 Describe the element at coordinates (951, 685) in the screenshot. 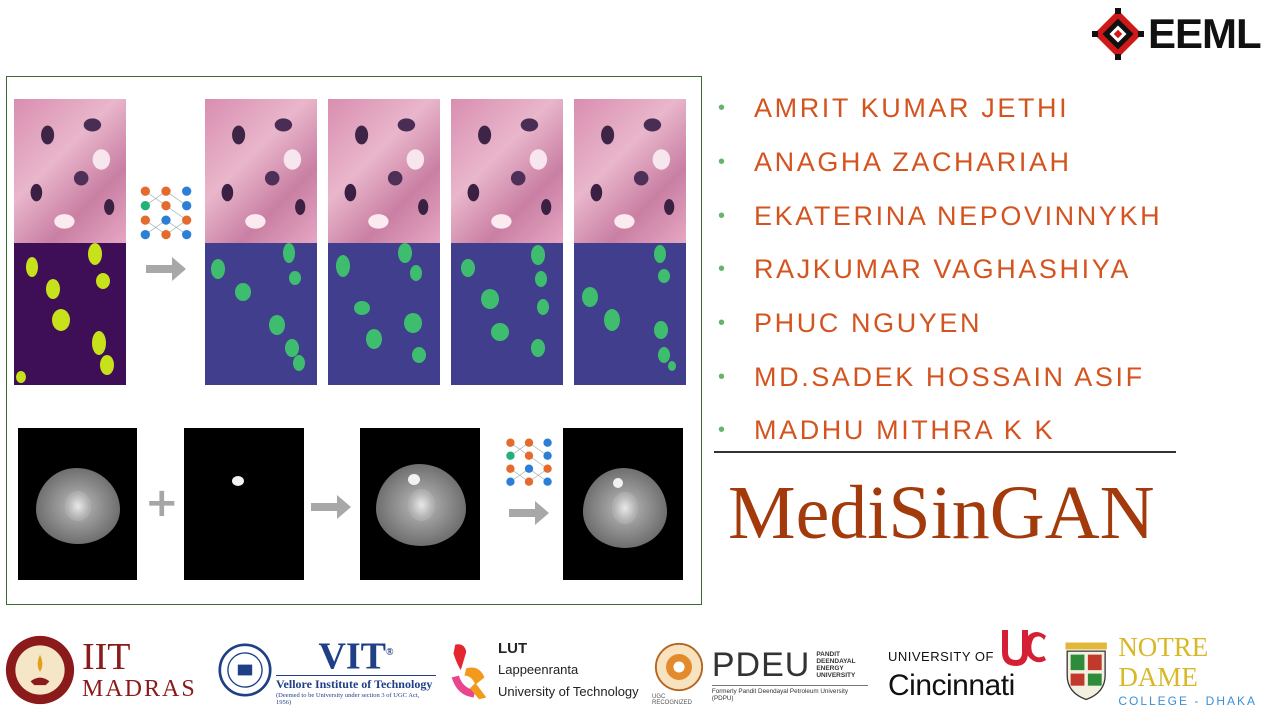

I see `uc-line2: Cincinnati` at that location.